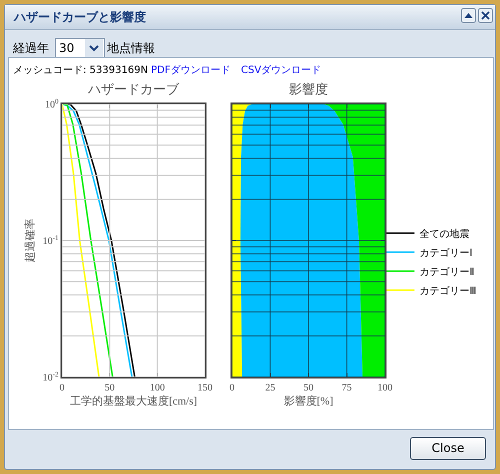 The height and width of the screenshot is (474, 500). I want to click on y-tick-label: 10$^{0}$, so click(52, 103).